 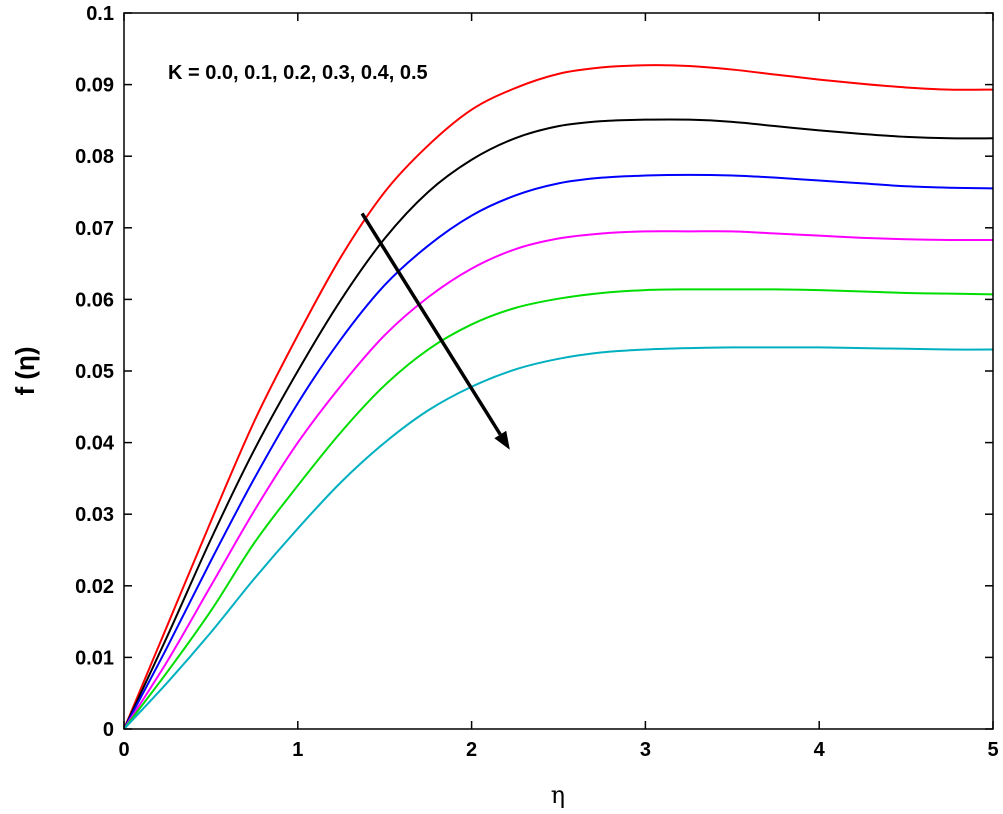 What do you see at coordinates (94, 86) in the screenshot?
I see `y-tick-label: 0.09` at bounding box center [94, 86].